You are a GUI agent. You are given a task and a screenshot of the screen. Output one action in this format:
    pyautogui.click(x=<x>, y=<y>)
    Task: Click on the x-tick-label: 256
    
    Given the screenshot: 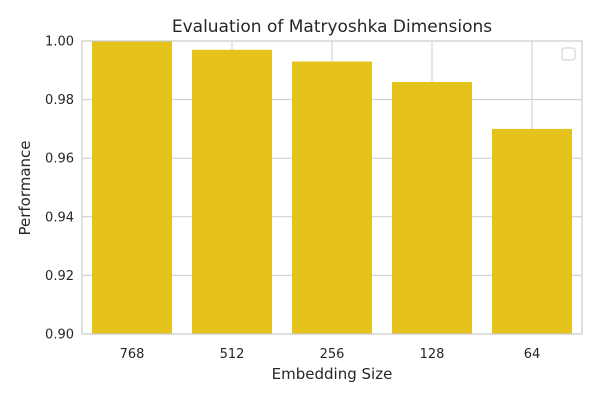 What is the action you would take?
    pyautogui.click(x=332, y=354)
    